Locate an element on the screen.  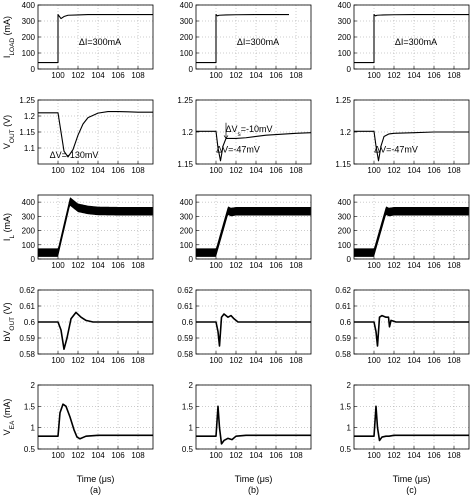
annotation: ΔV=-47mV is located at coordinates (238, 149).